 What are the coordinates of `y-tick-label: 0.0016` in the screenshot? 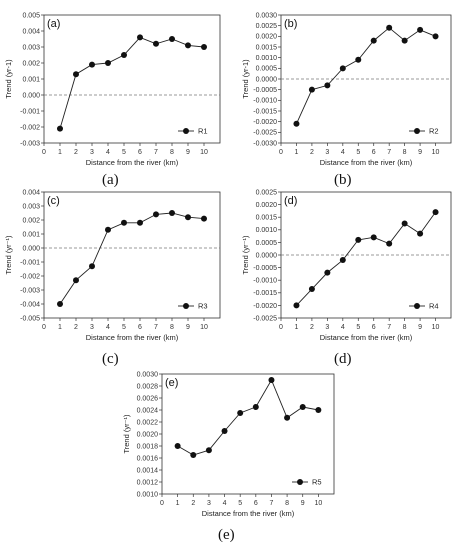 It's located at (148, 458).